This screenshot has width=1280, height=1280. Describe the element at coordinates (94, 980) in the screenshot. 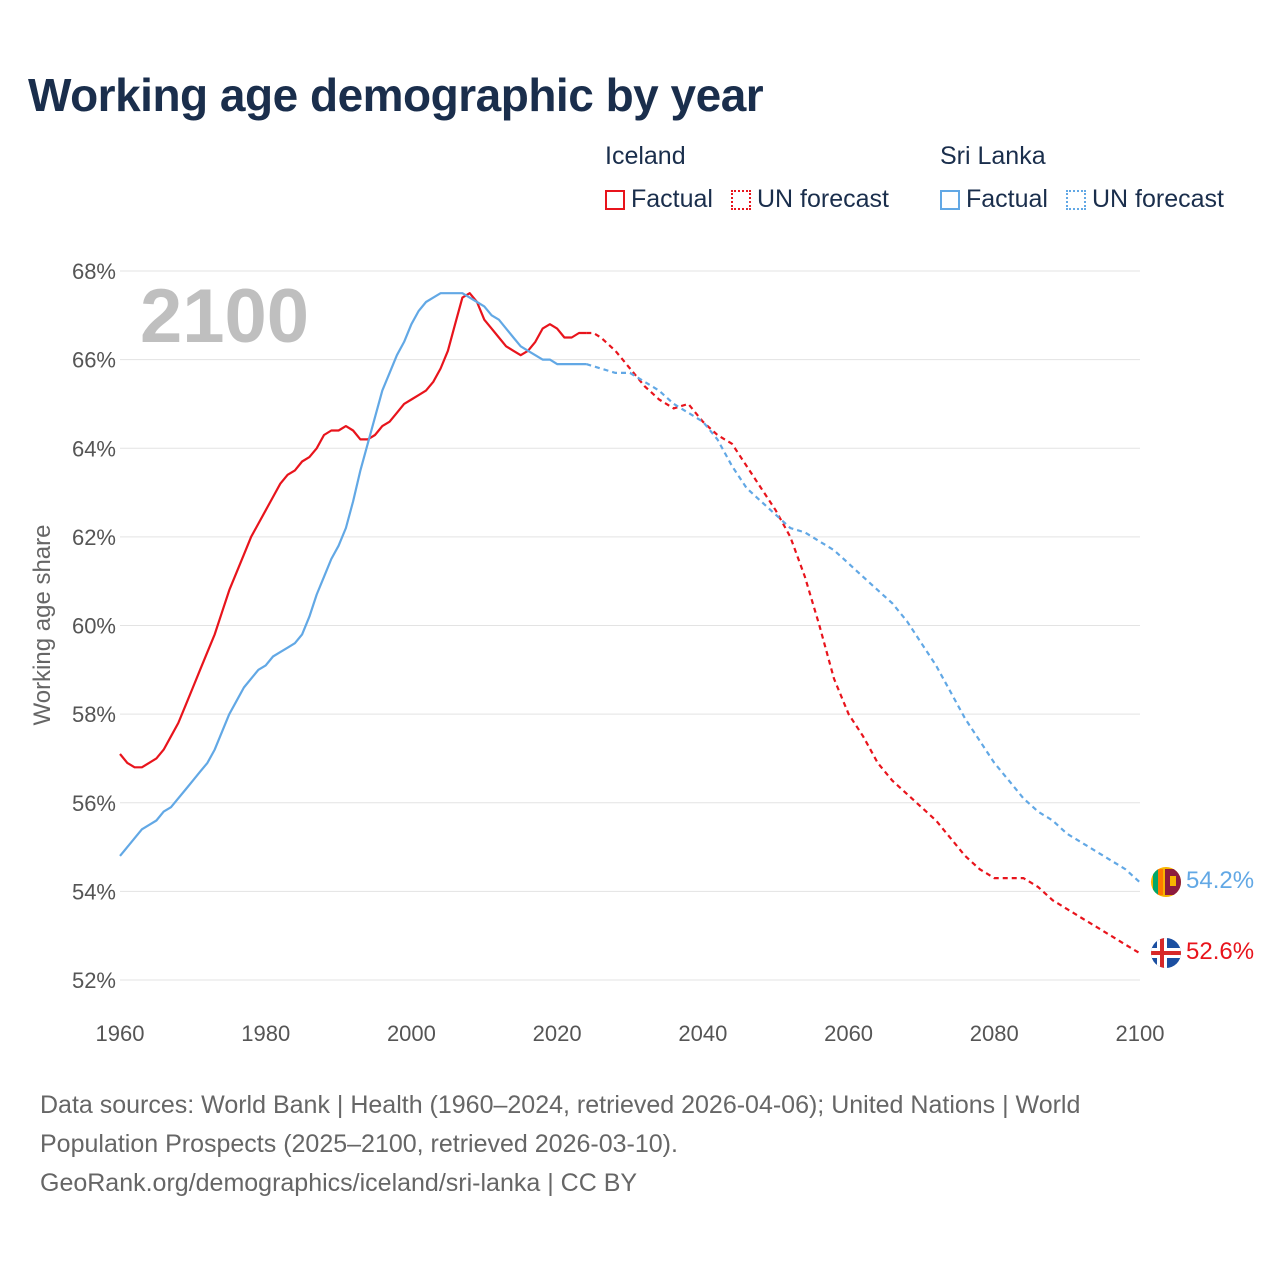

I see `y-tick-label: 52%` at that location.